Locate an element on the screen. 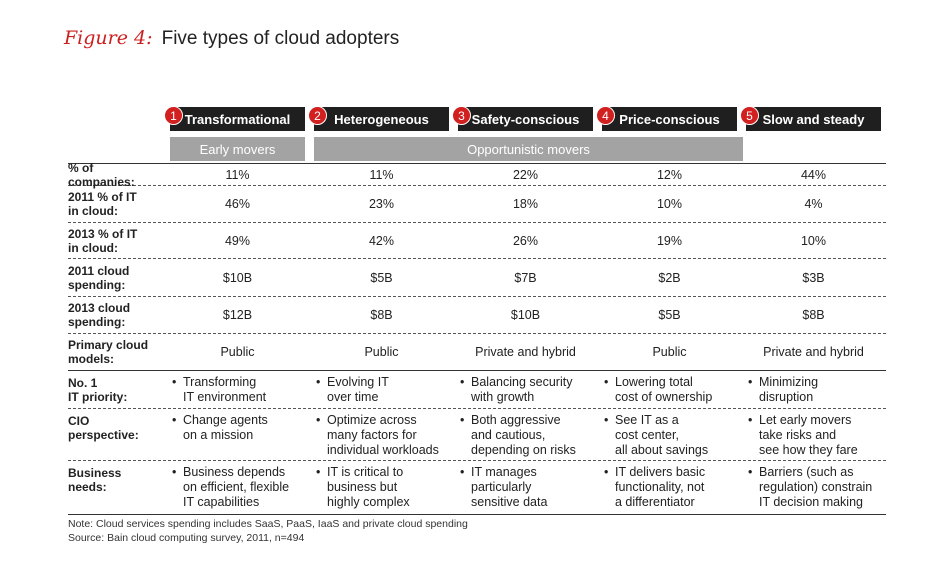 This screenshot has height=571, width=950. row-label: 2013 % of IT in cloud: is located at coordinates (103, 240).